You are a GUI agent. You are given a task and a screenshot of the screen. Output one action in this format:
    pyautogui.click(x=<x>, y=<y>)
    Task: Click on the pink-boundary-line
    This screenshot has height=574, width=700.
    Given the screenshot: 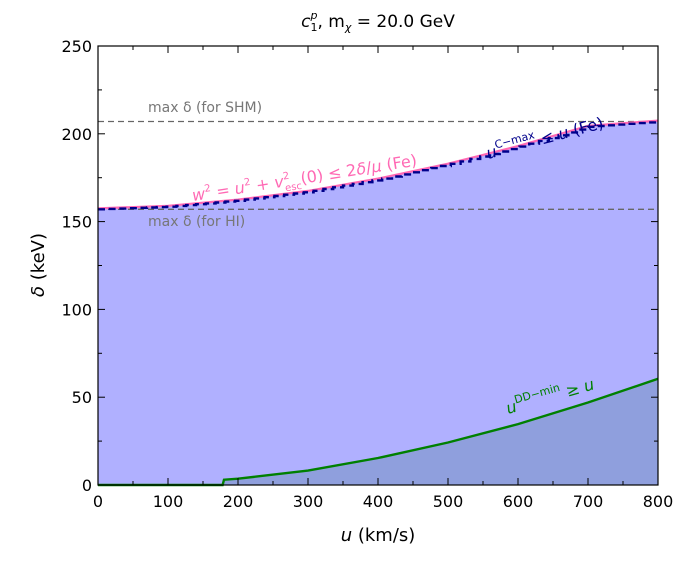 What is the action you would take?
    pyautogui.click(x=378, y=164)
    